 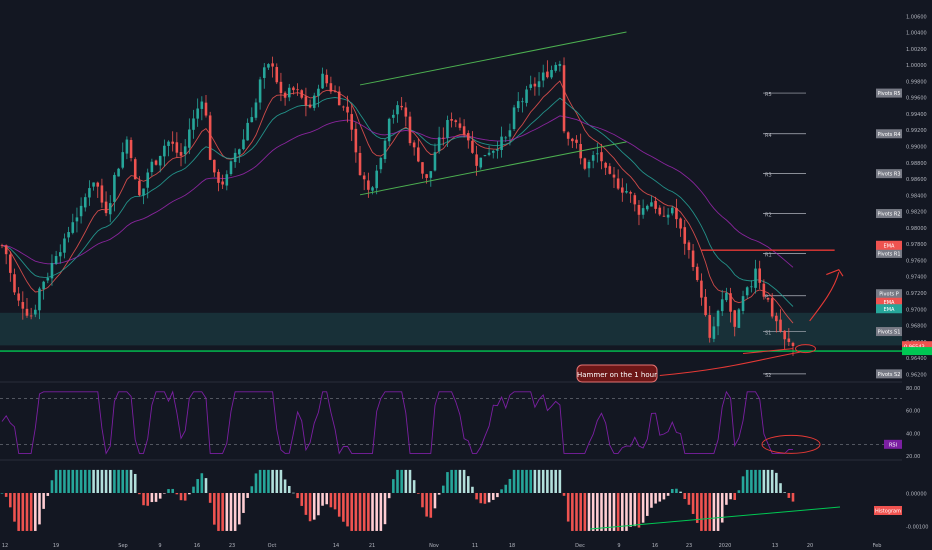 I want to click on price-scale, so click(x=917, y=275).